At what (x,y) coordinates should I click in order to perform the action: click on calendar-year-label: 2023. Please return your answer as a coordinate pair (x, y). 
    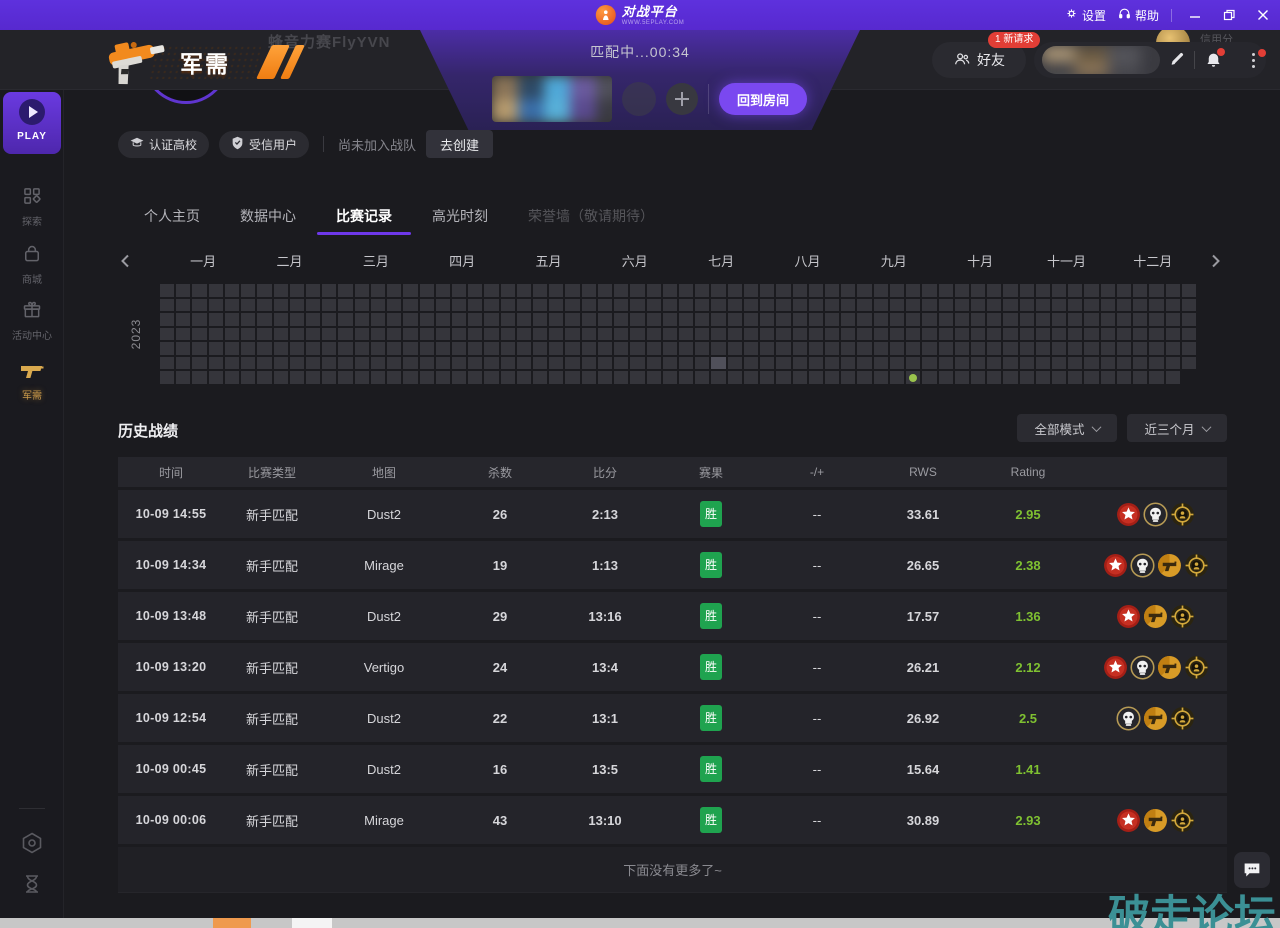
    Looking at the image, I should click on (136, 334).